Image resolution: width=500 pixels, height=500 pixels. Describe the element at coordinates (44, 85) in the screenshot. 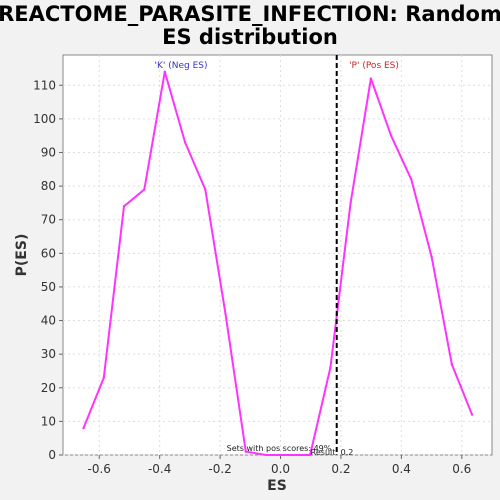

I see `y-tick-label: 110` at that location.